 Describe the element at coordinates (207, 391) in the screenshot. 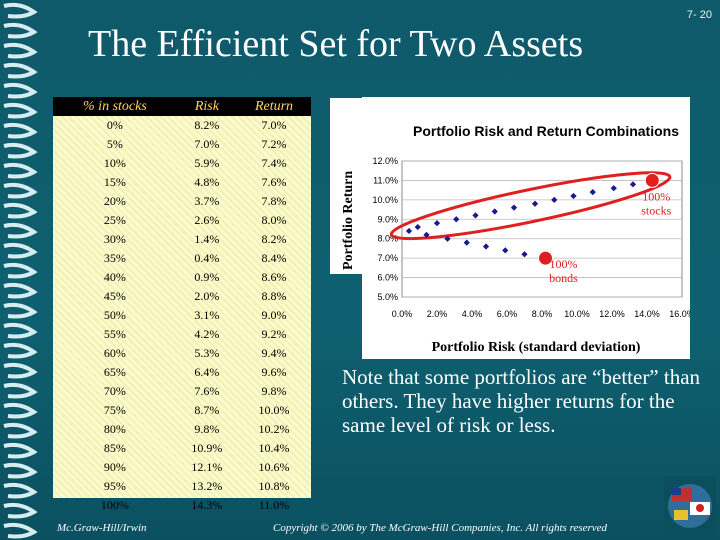

I see `cell-risk: 7.6%` at that location.